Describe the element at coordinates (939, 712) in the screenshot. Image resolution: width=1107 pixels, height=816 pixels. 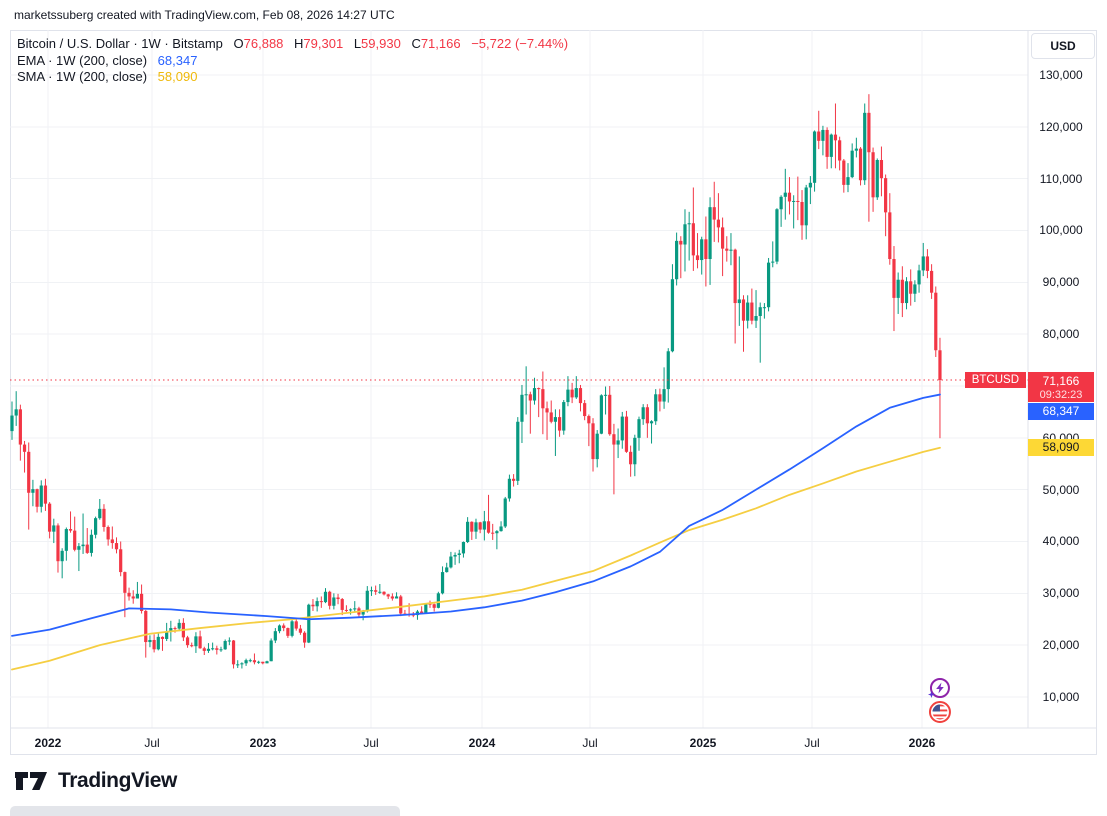
I see `us-flag-event-icon` at that location.